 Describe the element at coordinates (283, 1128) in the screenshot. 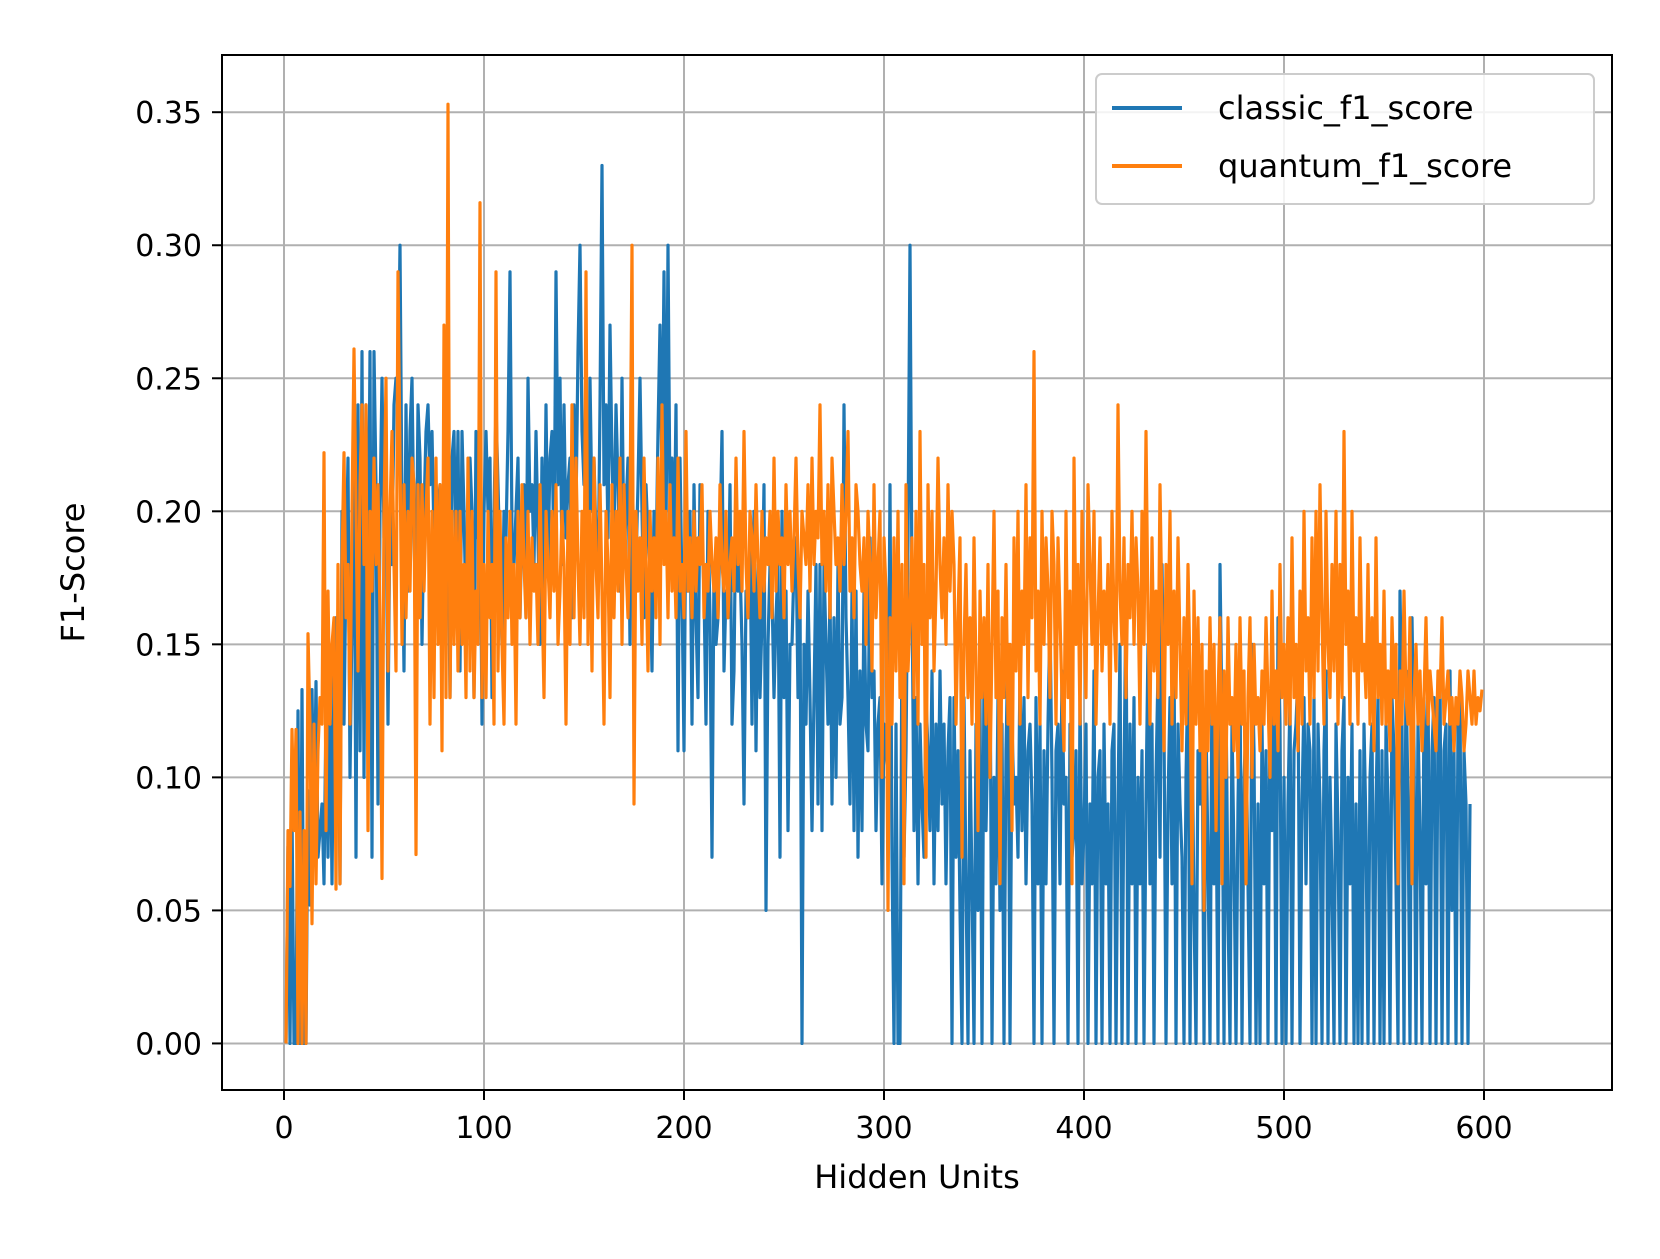

I see `x-tick-label: 0` at that location.